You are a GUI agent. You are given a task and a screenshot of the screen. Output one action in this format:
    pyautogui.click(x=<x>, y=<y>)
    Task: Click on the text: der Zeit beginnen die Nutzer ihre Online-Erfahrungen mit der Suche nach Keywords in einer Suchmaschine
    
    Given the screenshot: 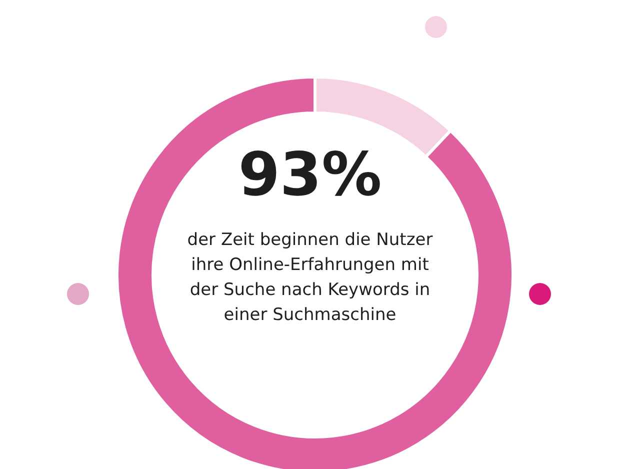 What is the action you would take?
    pyautogui.click(x=310, y=278)
    